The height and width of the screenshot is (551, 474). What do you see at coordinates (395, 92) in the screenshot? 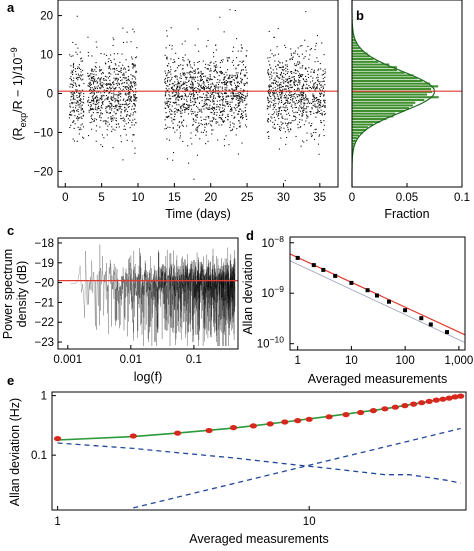
I see `panel-b-histogram` at bounding box center [395, 92].